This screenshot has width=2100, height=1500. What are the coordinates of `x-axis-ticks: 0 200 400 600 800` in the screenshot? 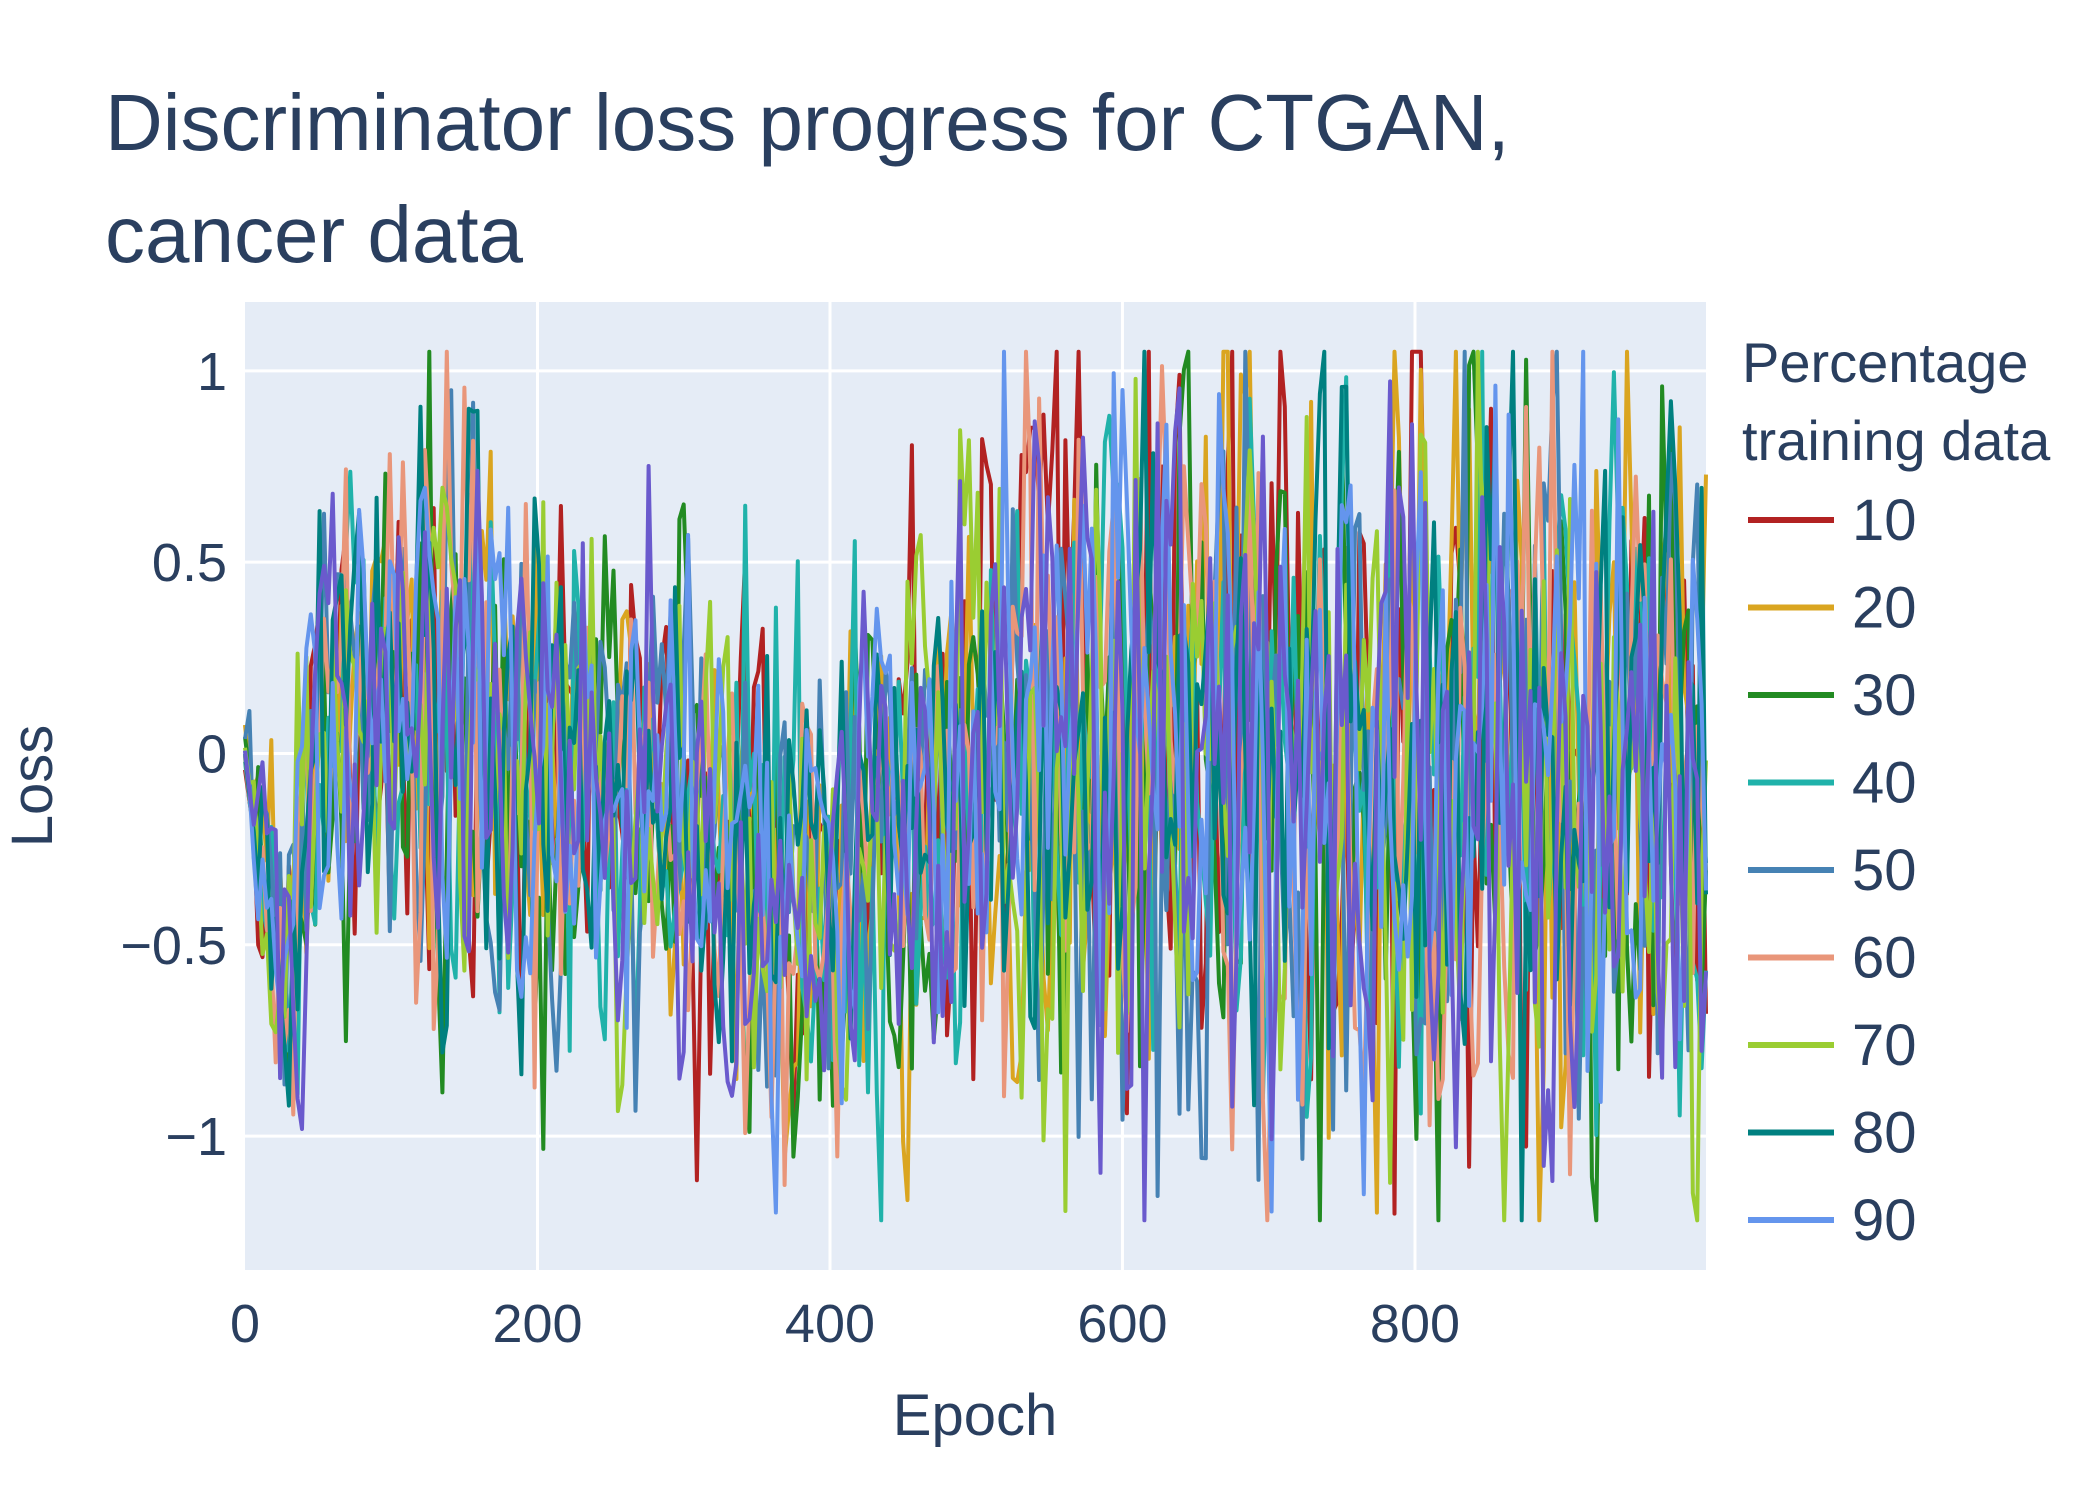 It's located at (845, 1324).